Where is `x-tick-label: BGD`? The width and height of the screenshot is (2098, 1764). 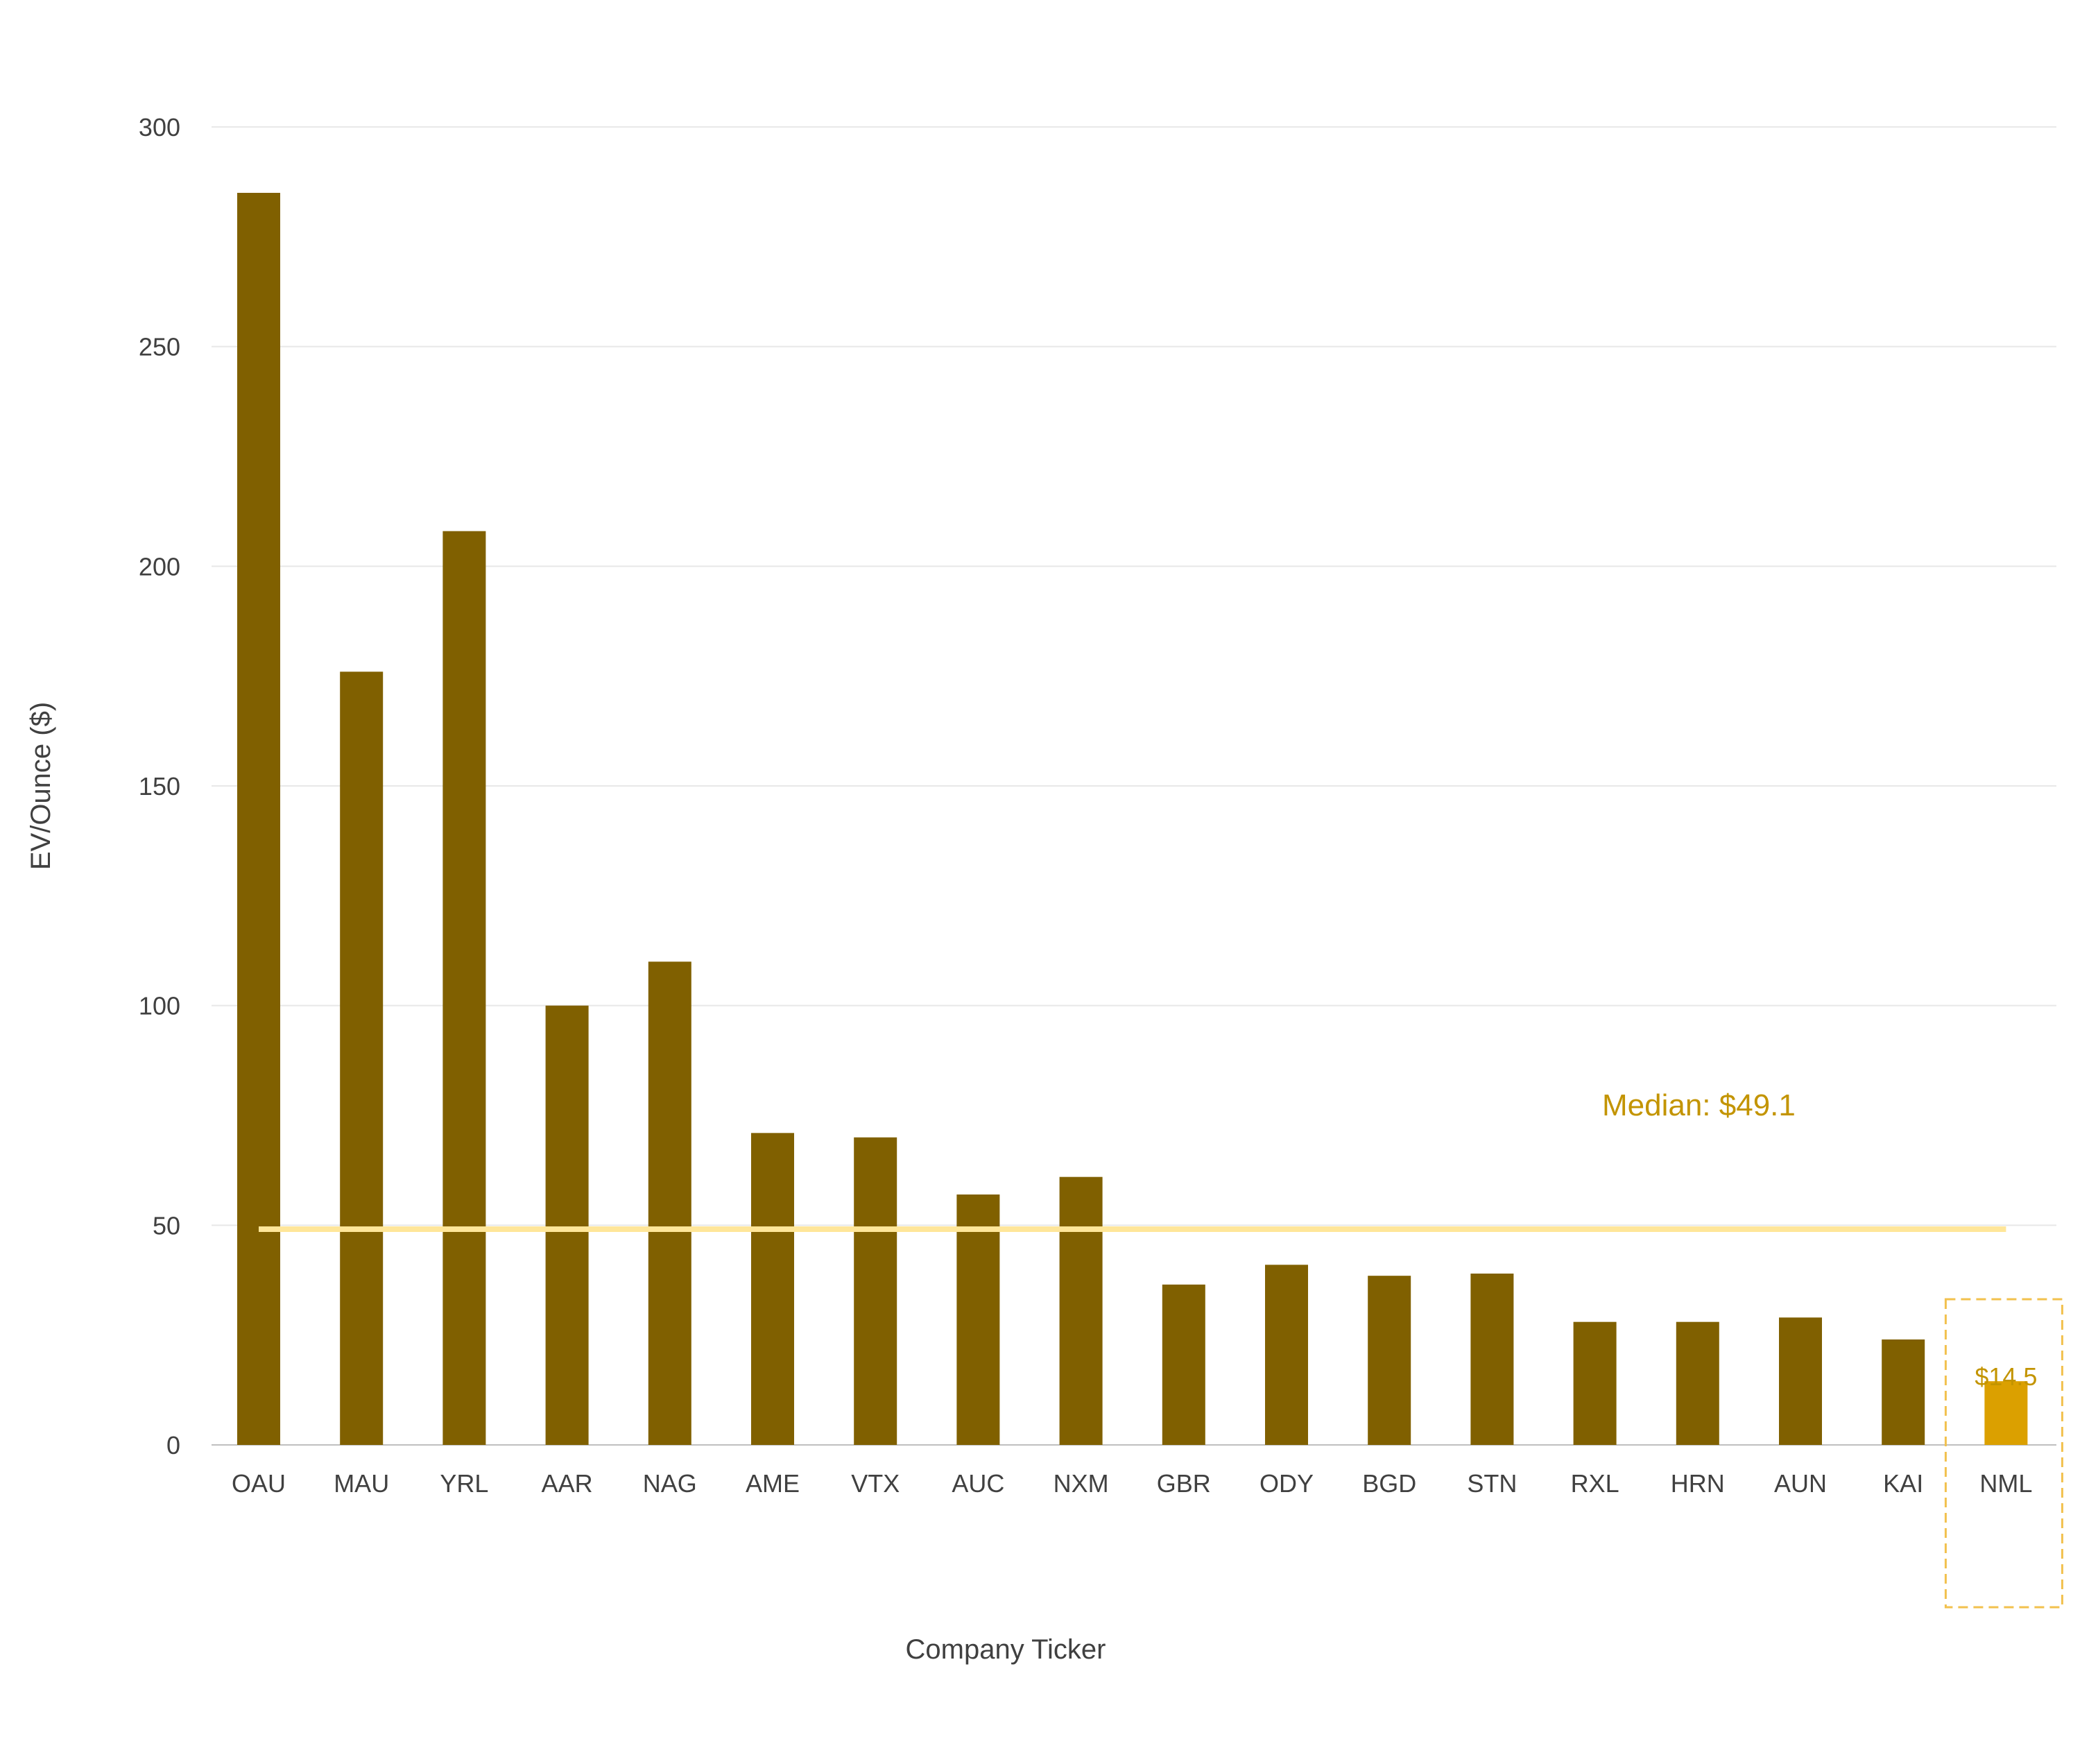
x-tick-label: BGD is located at coordinates (1389, 1483).